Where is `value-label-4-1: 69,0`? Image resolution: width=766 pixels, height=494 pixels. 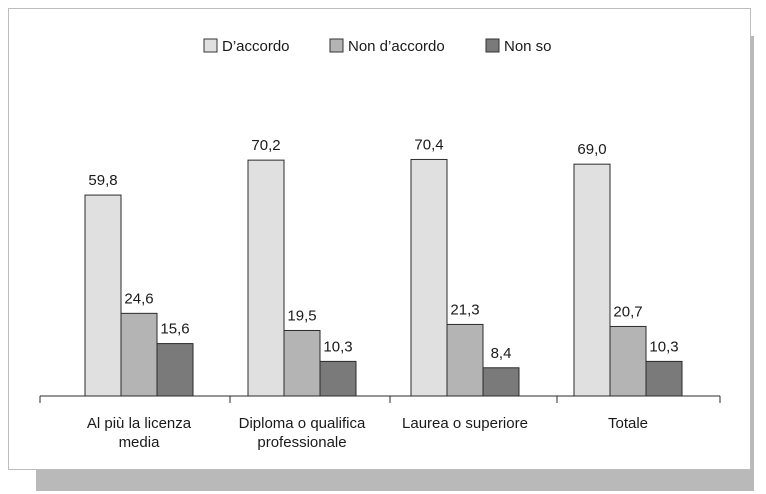 value-label-4-1: 69,0 is located at coordinates (591, 149).